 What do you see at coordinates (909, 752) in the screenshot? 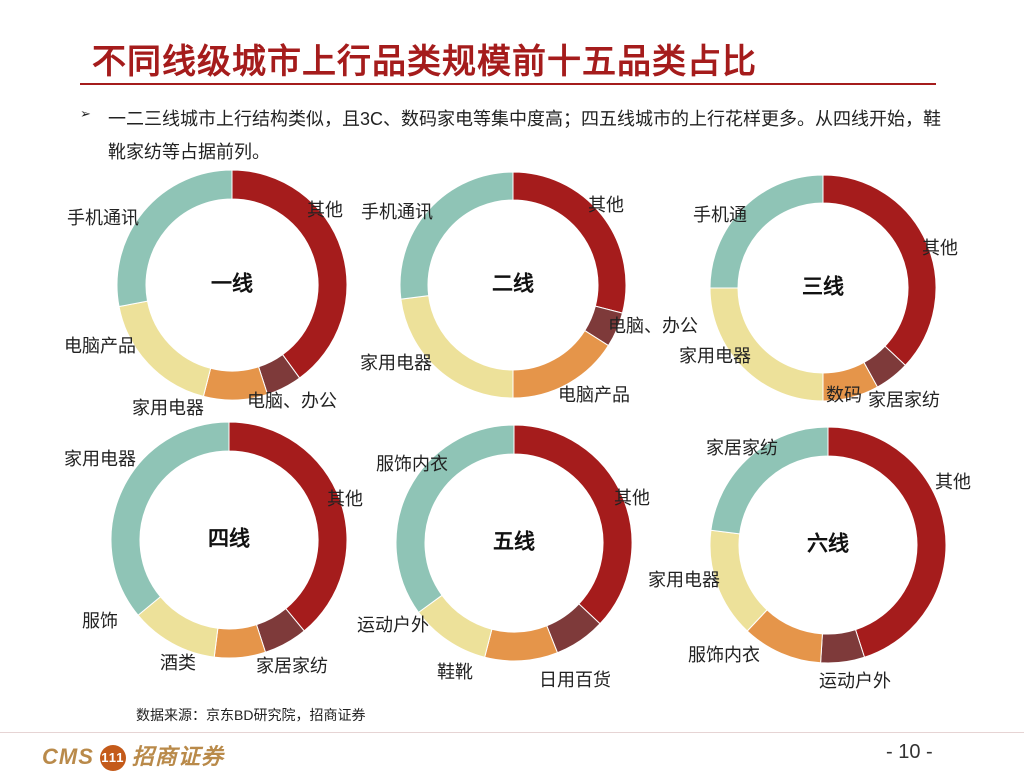
I see `page-number: - 10 -` at bounding box center [909, 752].